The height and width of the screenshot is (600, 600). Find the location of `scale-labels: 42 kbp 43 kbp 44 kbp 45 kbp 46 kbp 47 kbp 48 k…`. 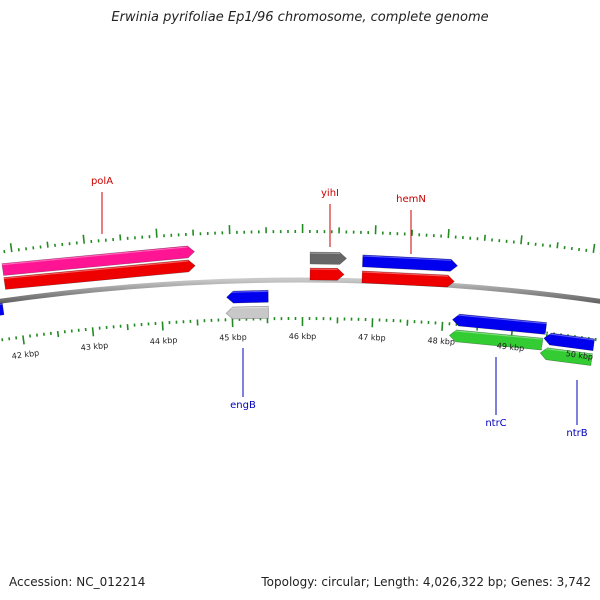

scale-labels: 42 kbp 43 kbp 44 kbp 45 kbp 46 kbp 47 kbp 48 k… is located at coordinates (302, 347).